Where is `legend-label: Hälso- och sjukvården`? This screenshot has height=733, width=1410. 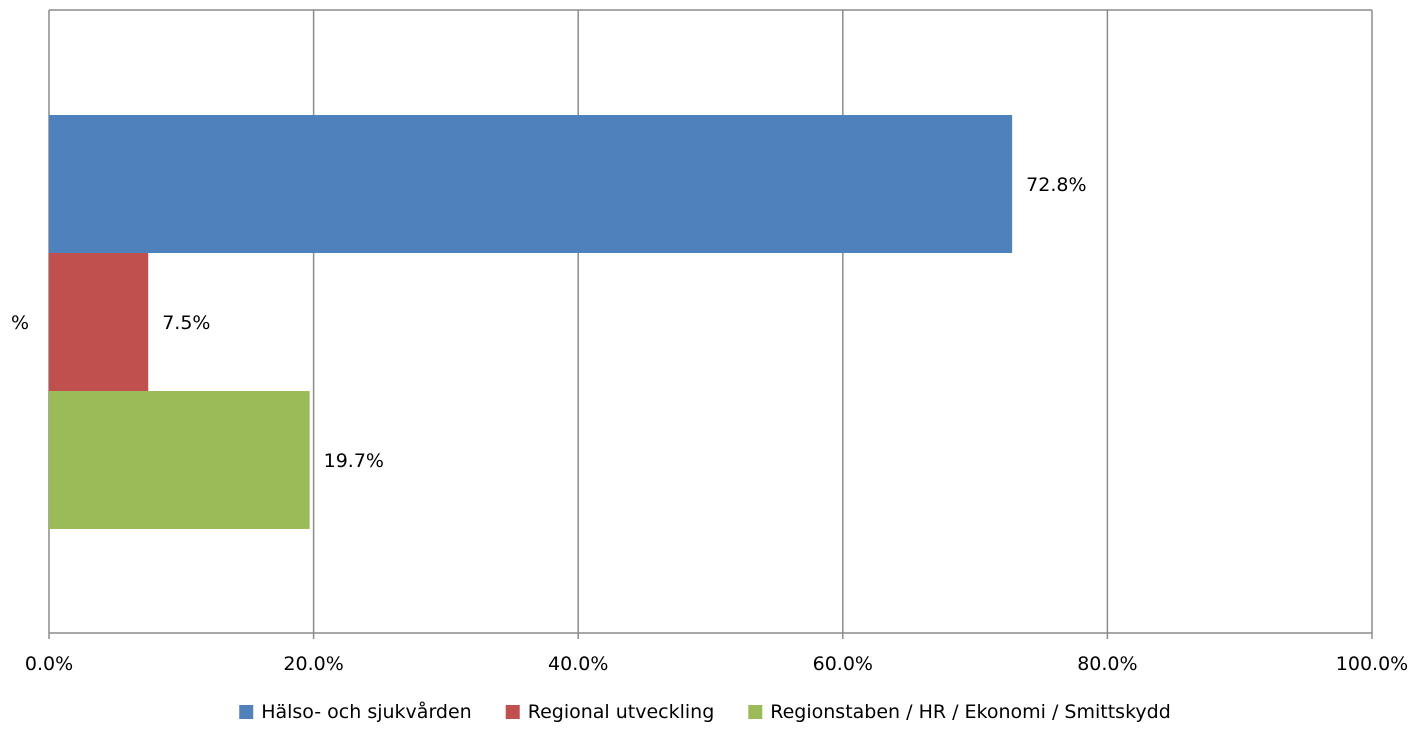
legend-label: Hälso- och sjukvården is located at coordinates (366, 711).